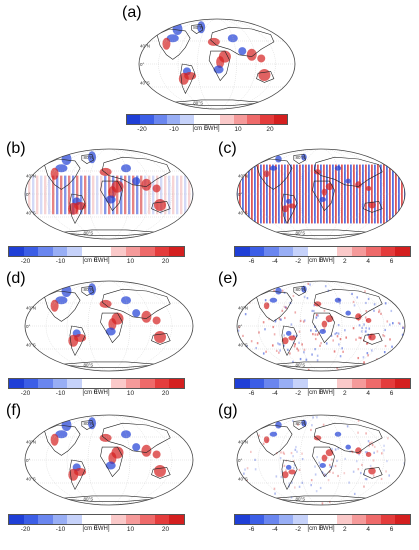 This screenshot has width=419, height=550. I want to click on colorbar-tick-label: 2, so click(345, 261).